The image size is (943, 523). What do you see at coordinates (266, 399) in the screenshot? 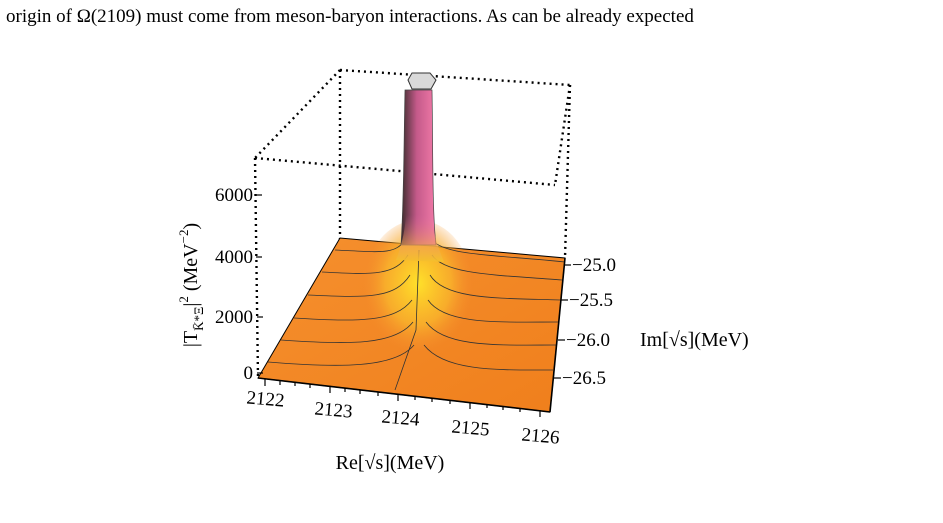
I see `x-tick-label: 2122` at bounding box center [266, 399].